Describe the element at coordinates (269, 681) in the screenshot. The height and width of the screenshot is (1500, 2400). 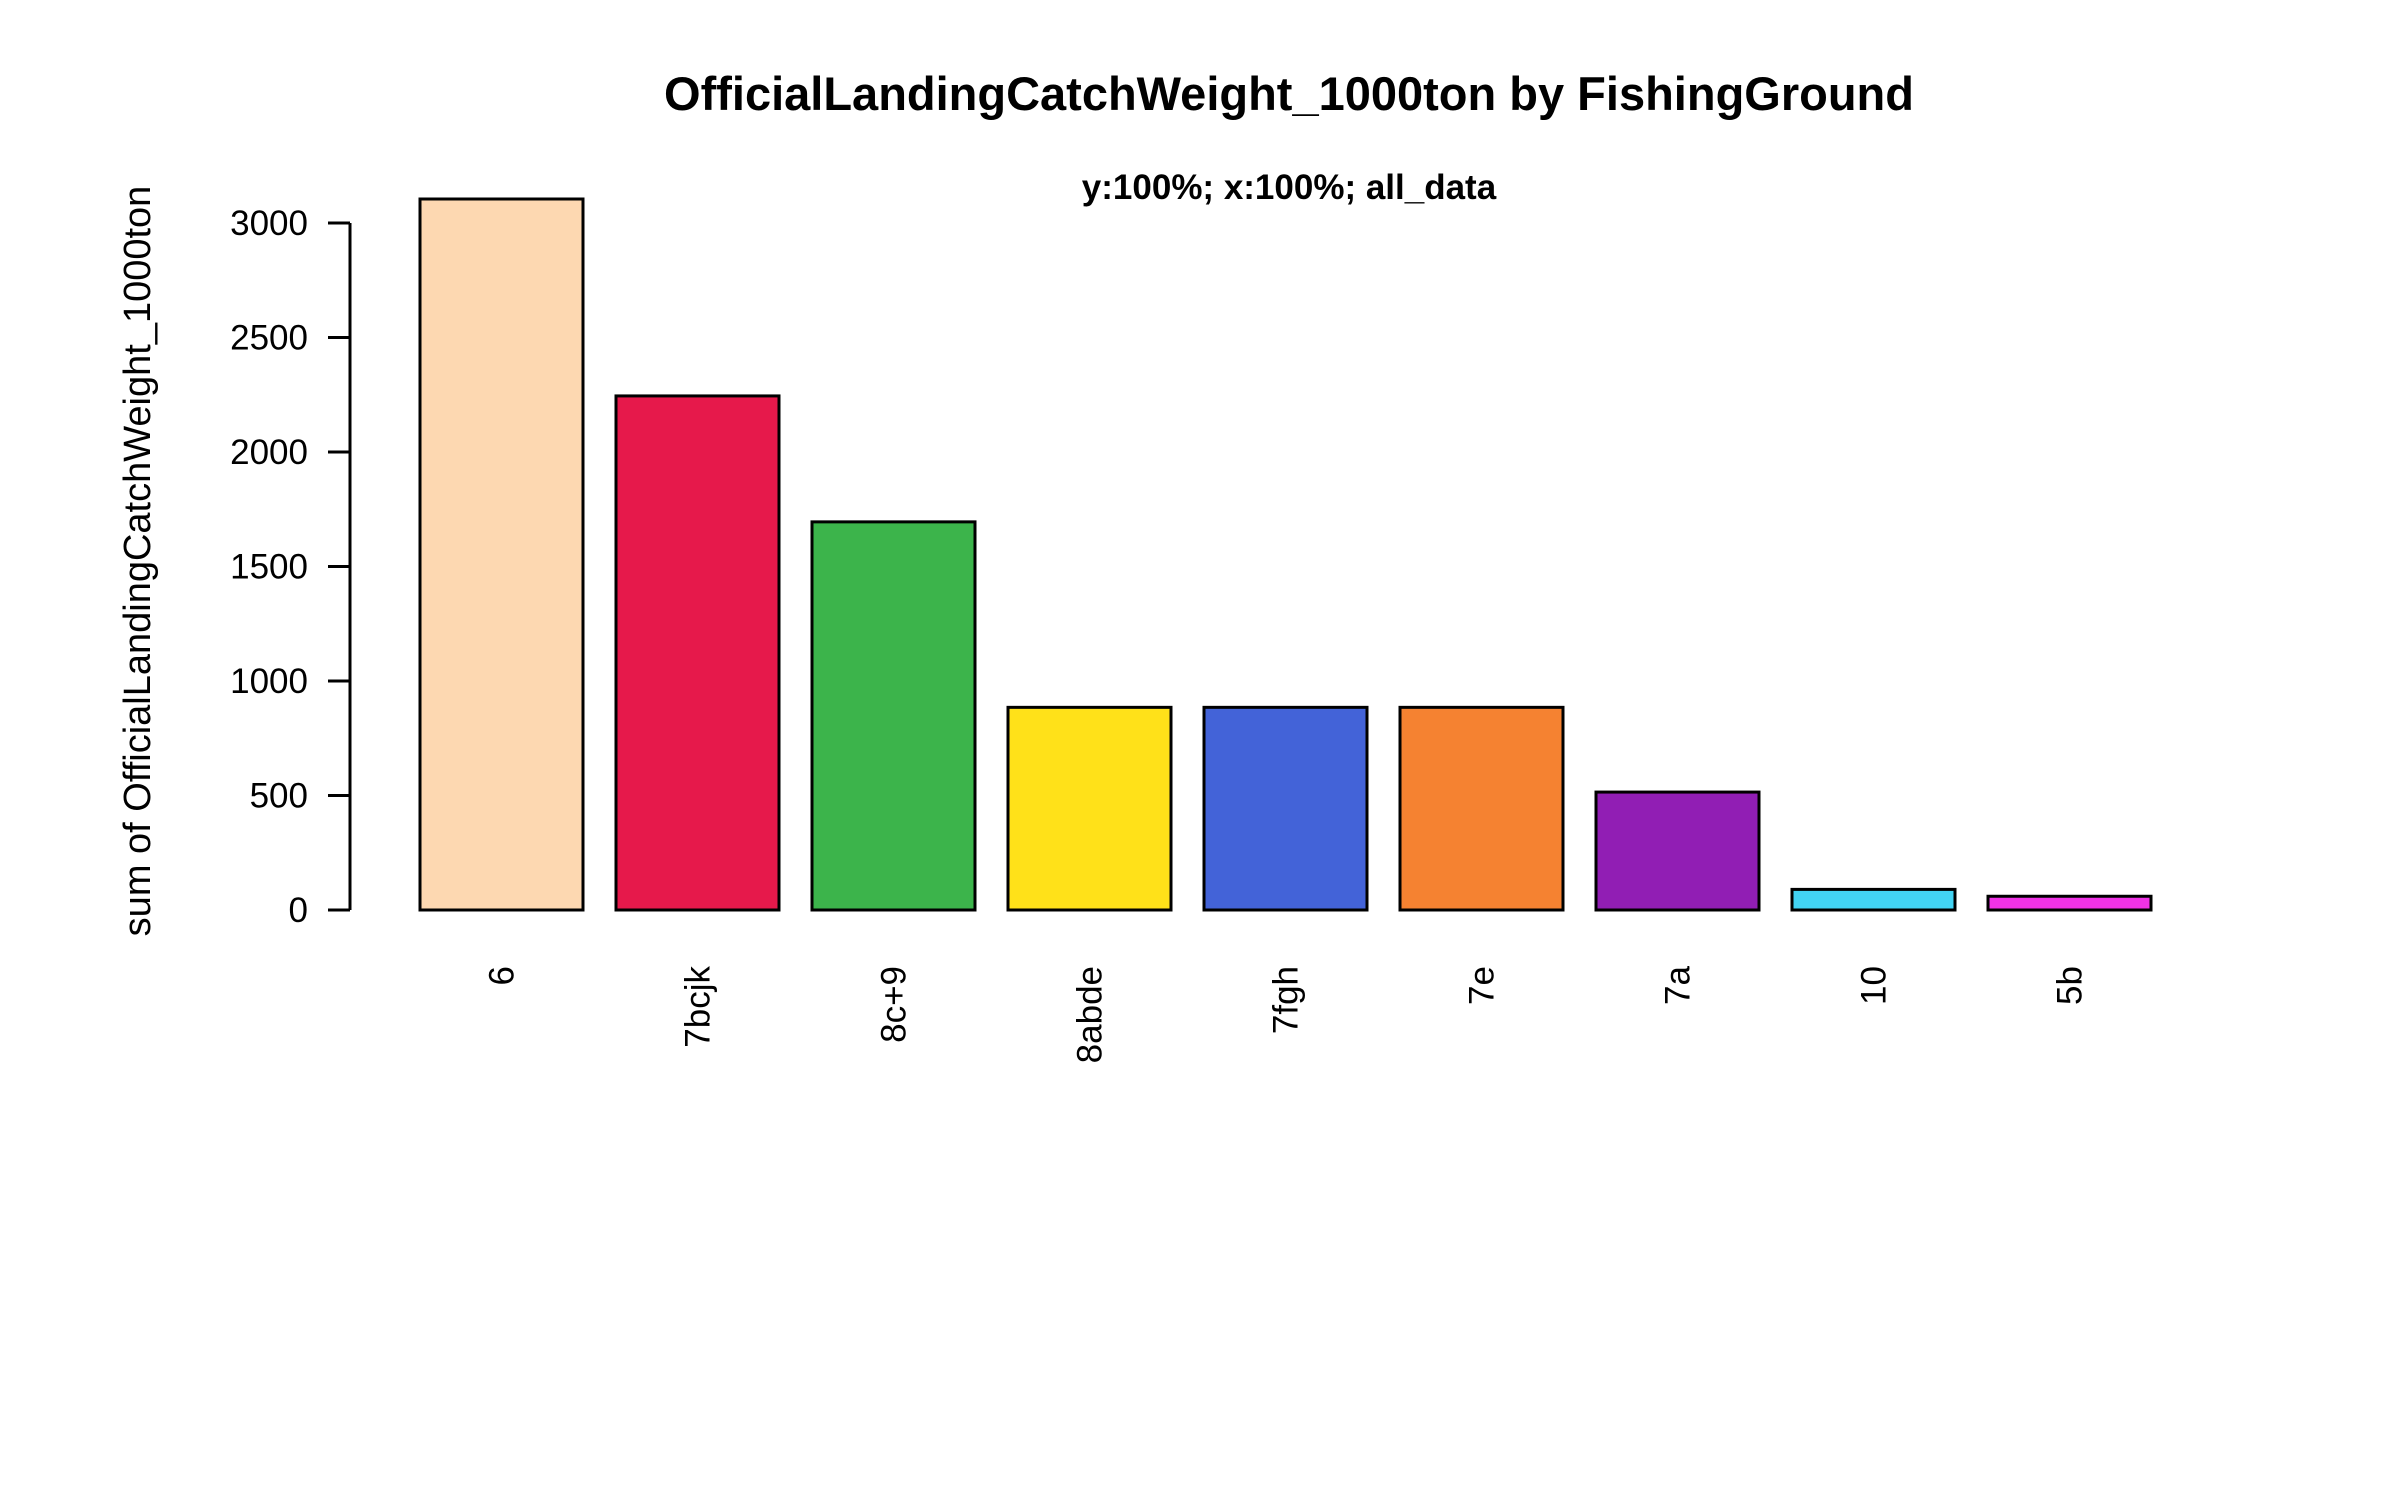
I see `y-tick-label: 1000` at that location.